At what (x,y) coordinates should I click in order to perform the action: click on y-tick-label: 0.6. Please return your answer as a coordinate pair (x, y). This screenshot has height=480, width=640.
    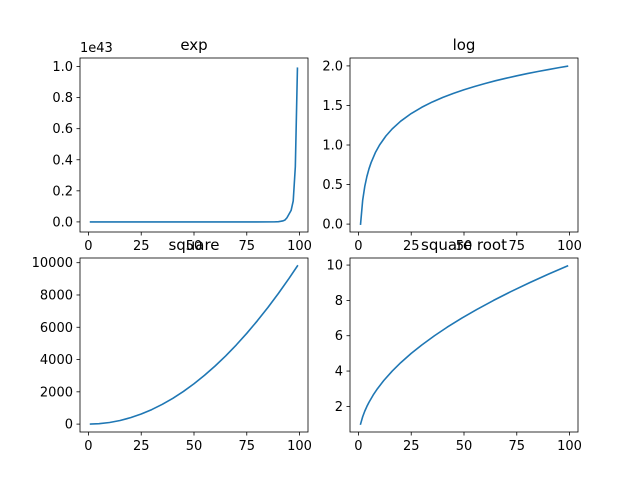
    Looking at the image, I should click on (62, 129).